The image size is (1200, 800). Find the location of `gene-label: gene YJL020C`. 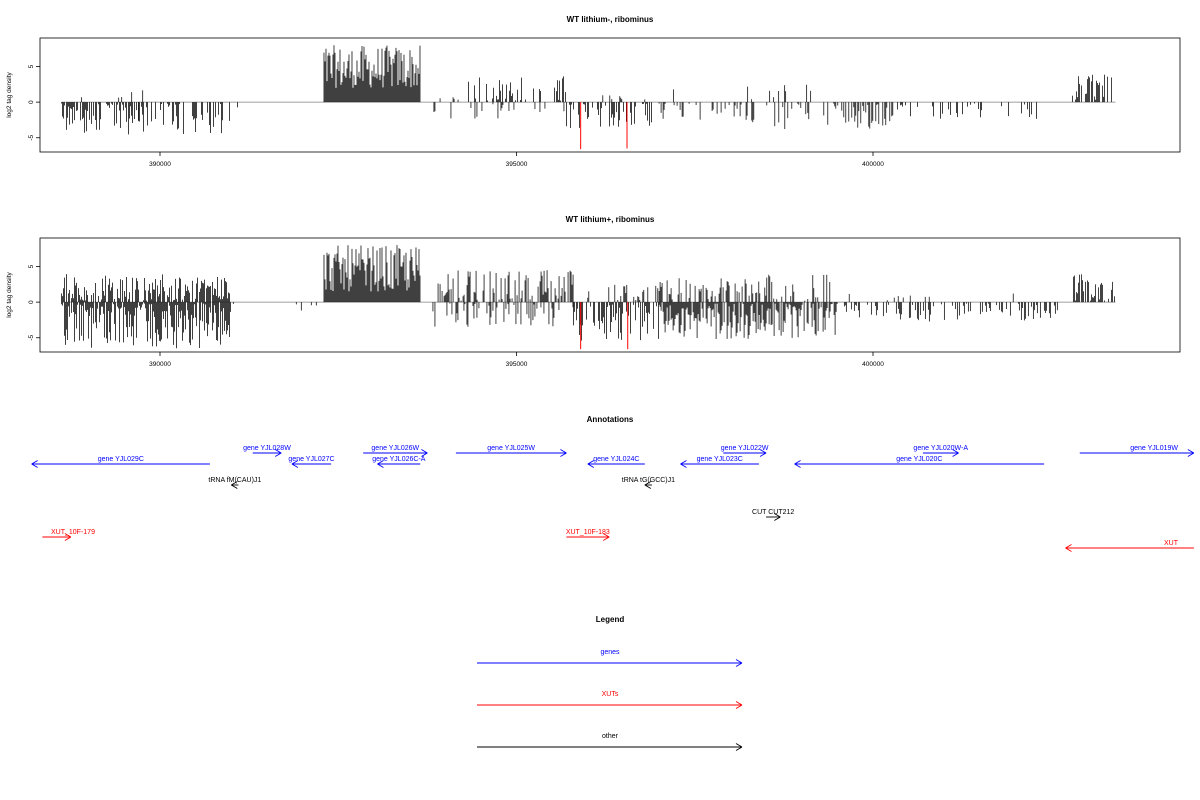

gene-label: gene YJL020C is located at coordinates (919, 459).